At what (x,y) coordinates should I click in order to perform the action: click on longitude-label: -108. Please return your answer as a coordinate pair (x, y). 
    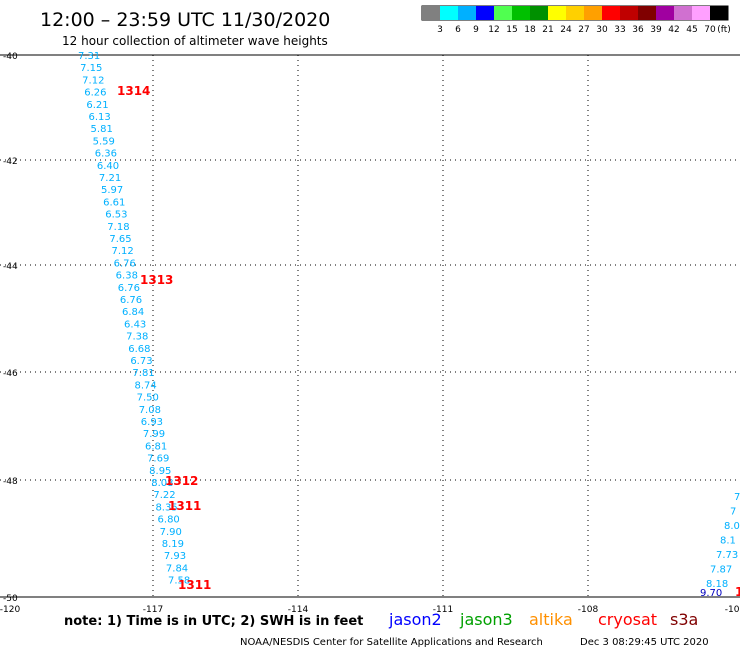
    Looking at the image, I should click on (588, 610).